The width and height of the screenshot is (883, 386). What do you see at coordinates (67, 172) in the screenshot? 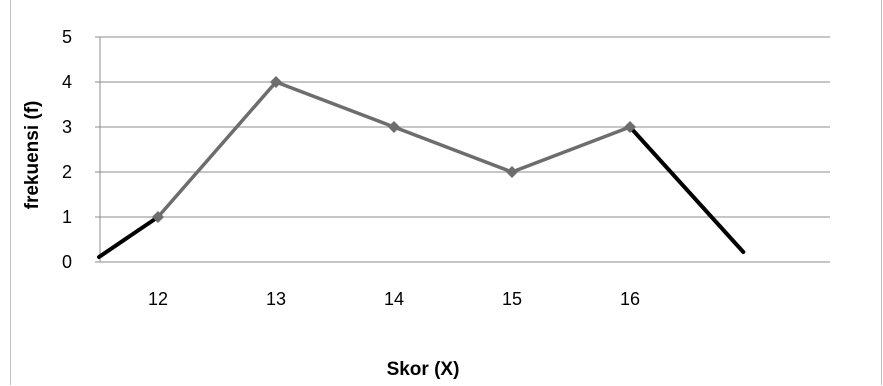
I see `y-tick-label-2: 2` at bounding box center [67, 172].